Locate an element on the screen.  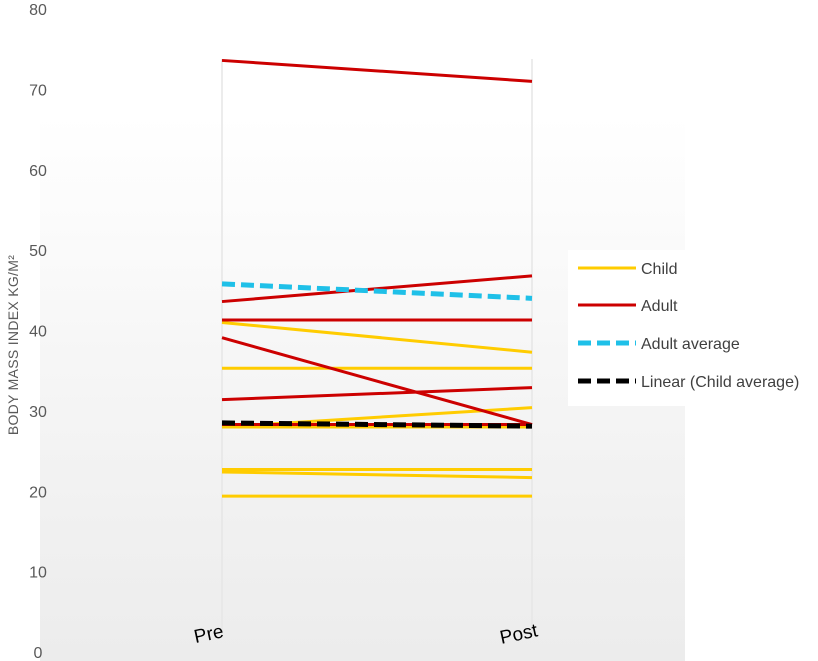
legend-label: Linear (Child average) is located at coordinates (720, 382).